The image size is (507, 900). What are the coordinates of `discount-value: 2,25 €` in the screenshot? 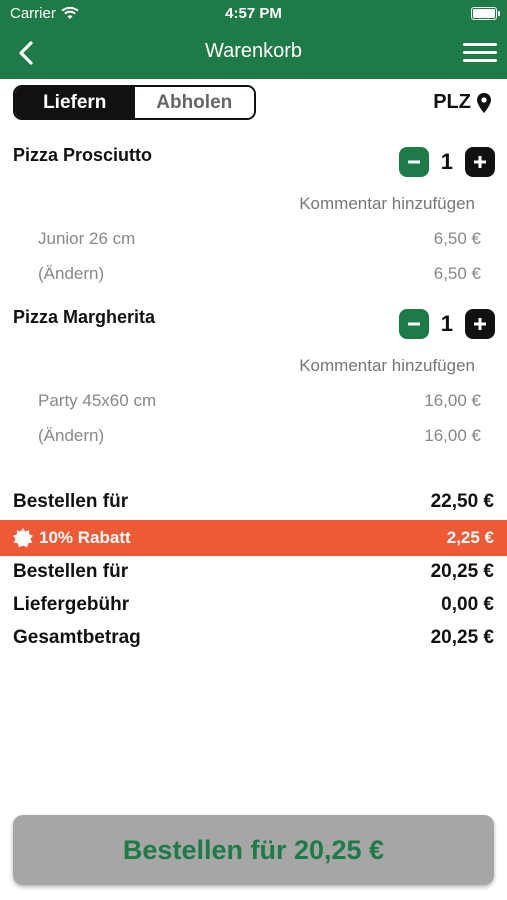 It's located at (470, 537).